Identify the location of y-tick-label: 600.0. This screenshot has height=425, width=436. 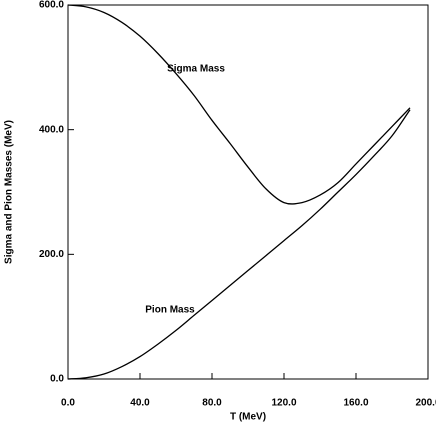
(51, 5).